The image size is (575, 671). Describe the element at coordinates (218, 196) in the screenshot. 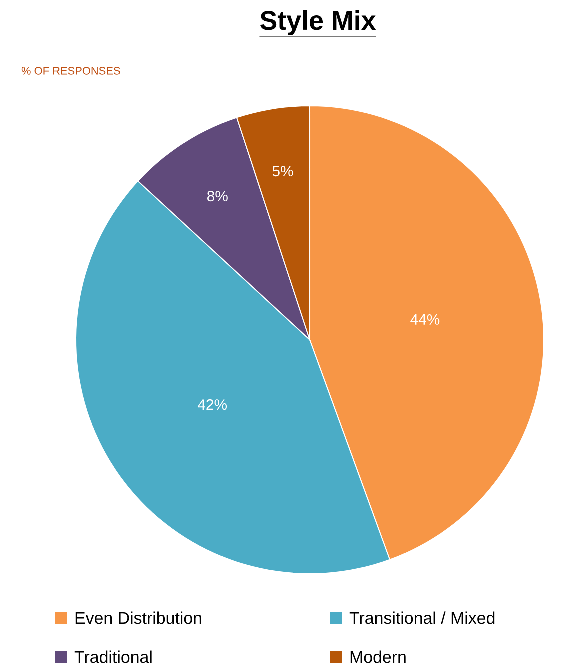

I see `data-label: 8%` at that location.